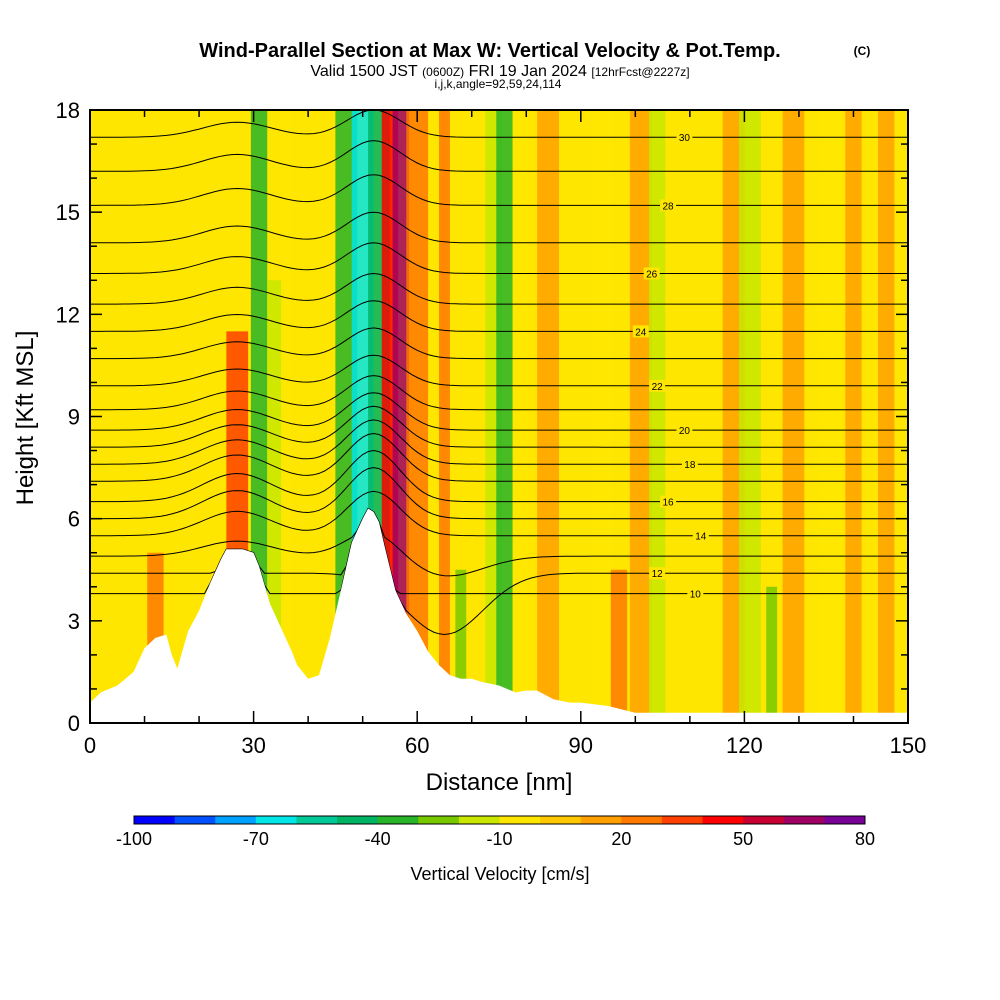  Describe the element at coordinates (744, 745) in the screenshot. I see `x-tick-label: 120` at that location.